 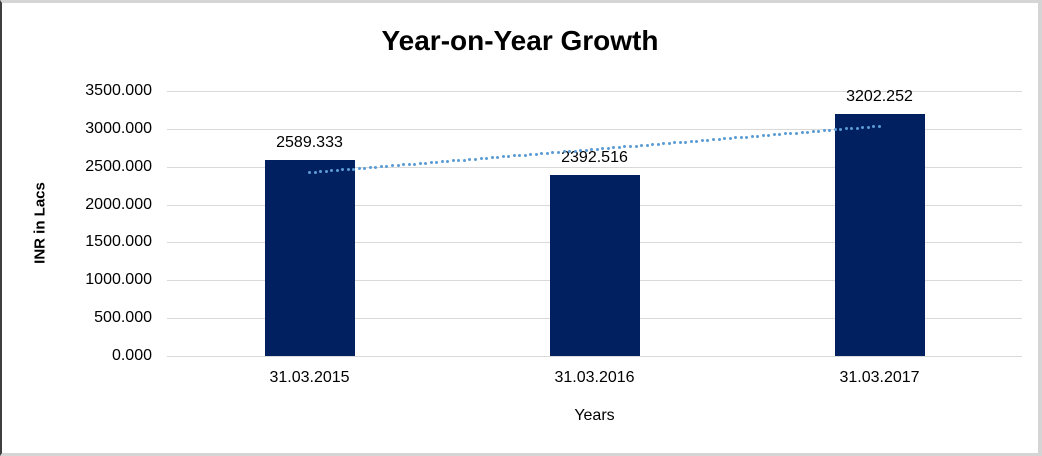 What do you see at coordinates (594, 157) in the screenshot?
I see `bar-value-label: 2392.516` at bounding box center [594, 157].